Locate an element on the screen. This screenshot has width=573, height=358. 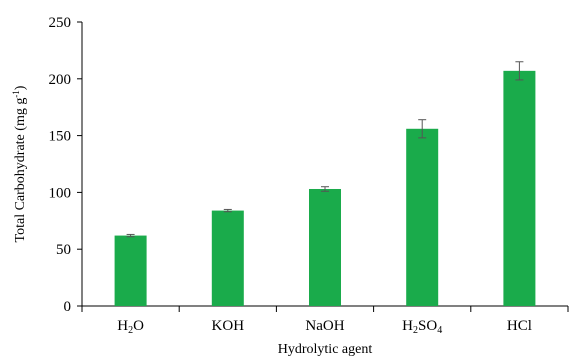
error-bar-h2so4 is located at coordinates (422, 129).